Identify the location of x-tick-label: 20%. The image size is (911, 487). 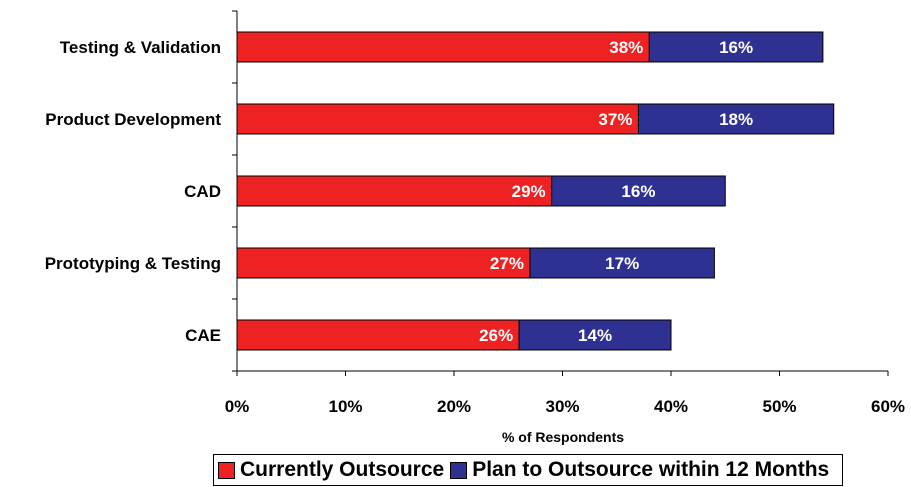
(454, 406).